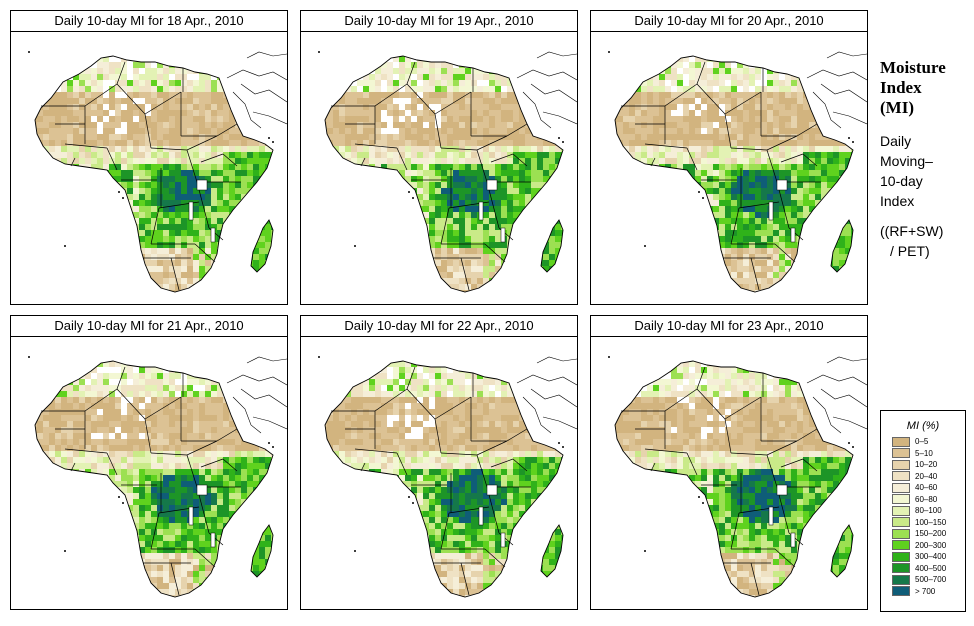 This screenshot has width=974, height=626. I want to click on map-panel-apr-19: Daily 10-day MI for 19 Apr., 2010, so click(439, 157).